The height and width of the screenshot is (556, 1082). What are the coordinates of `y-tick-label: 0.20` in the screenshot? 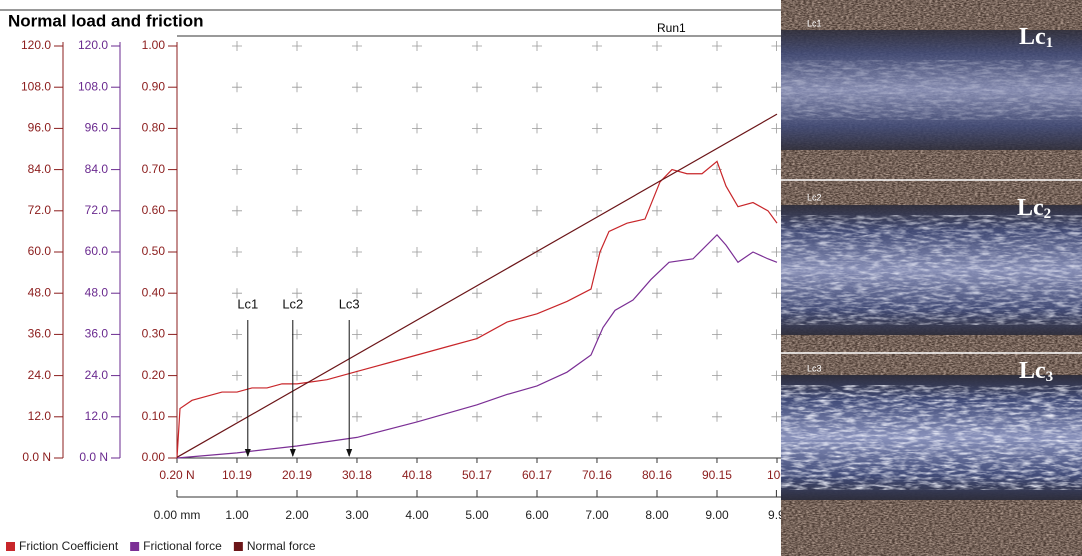 It's located at (154, 375).